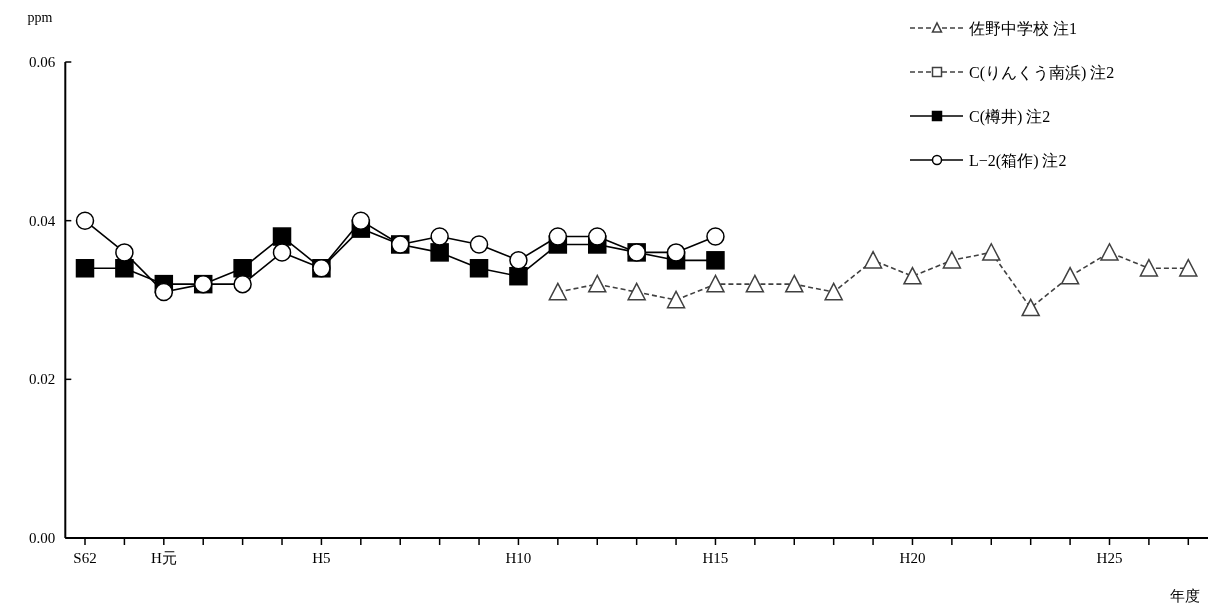  Describe the element at coordinates (1109, 558) in the screenshot. I see `x-tick-label: H25` at that location.